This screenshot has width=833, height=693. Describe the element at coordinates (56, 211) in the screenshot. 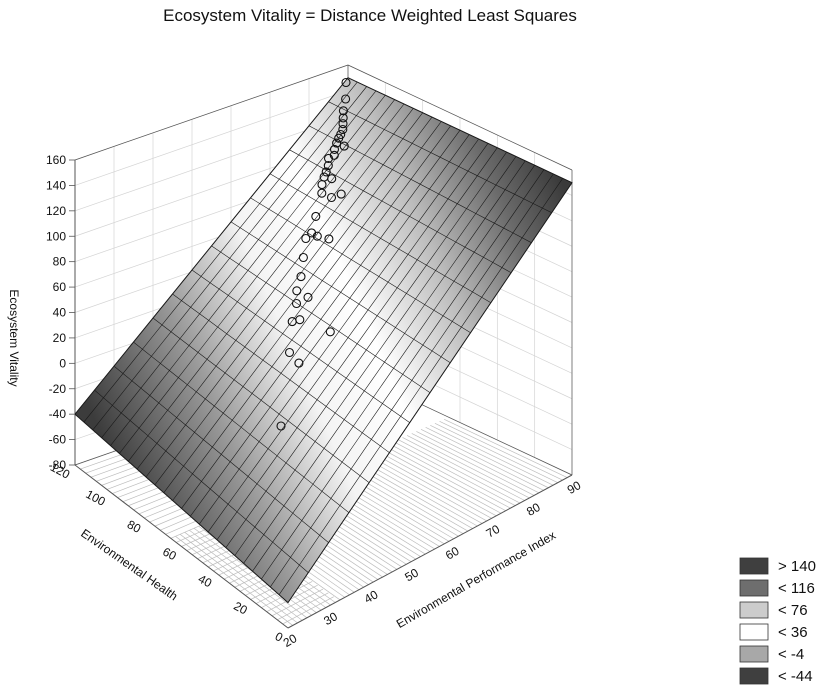

I see `z-tick-label: 120` at that location.